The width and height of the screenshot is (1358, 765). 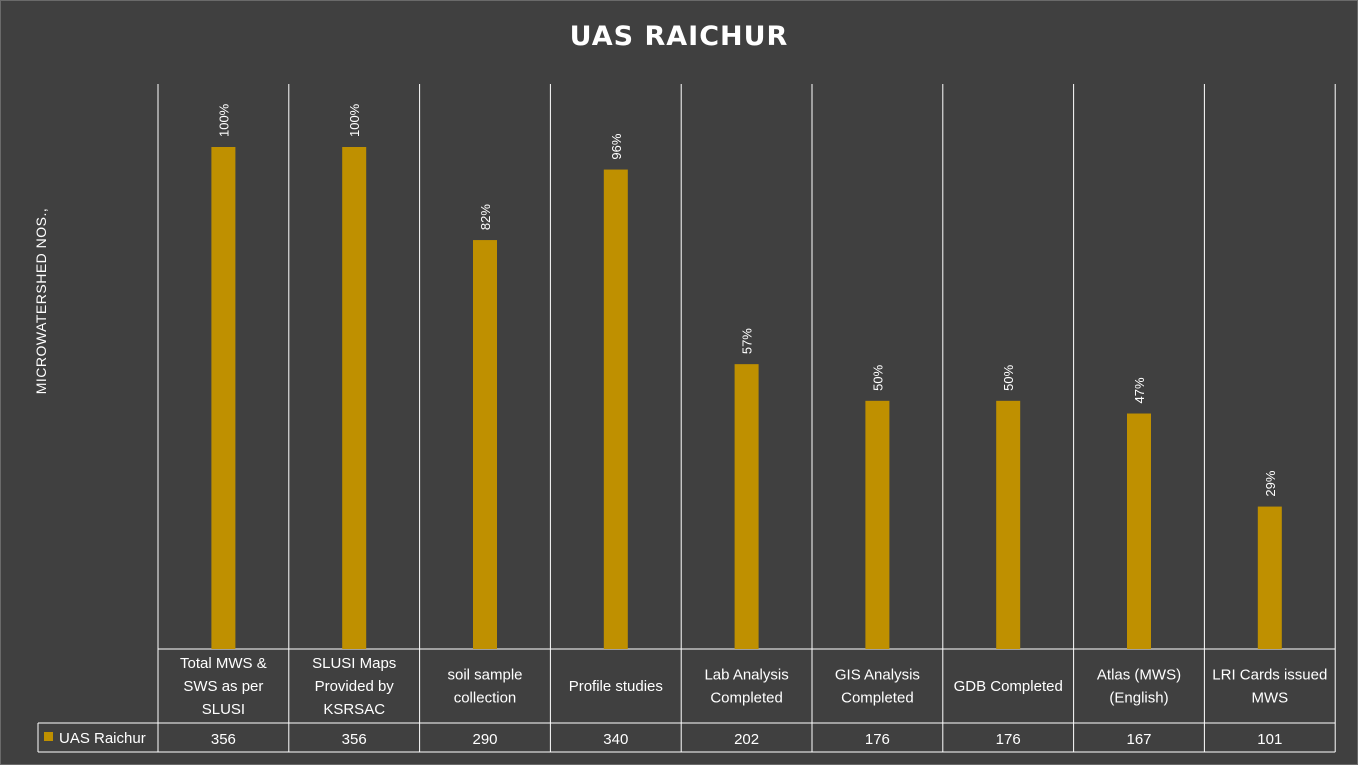 I want to click on category-label: SLUSI Maps Provided by KSRSAC, so click(x=354, y=686).